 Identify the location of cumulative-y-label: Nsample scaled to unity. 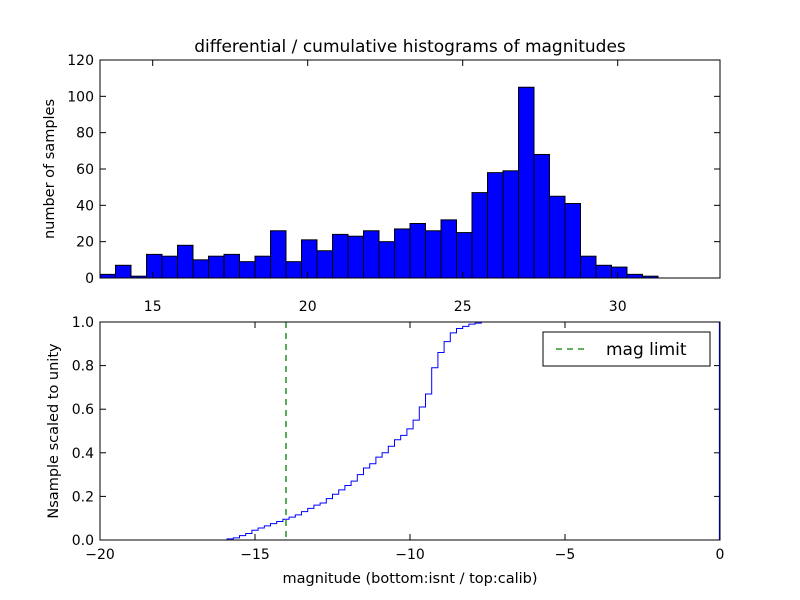
(54, 431).